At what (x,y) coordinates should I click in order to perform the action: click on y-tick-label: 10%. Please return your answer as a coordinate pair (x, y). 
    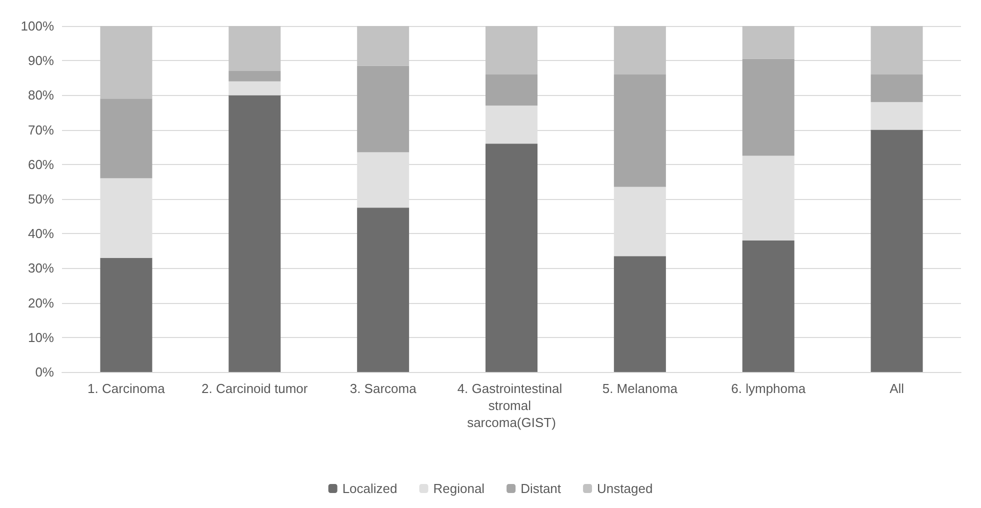
    Looking at the image, I should click on (41, 337).